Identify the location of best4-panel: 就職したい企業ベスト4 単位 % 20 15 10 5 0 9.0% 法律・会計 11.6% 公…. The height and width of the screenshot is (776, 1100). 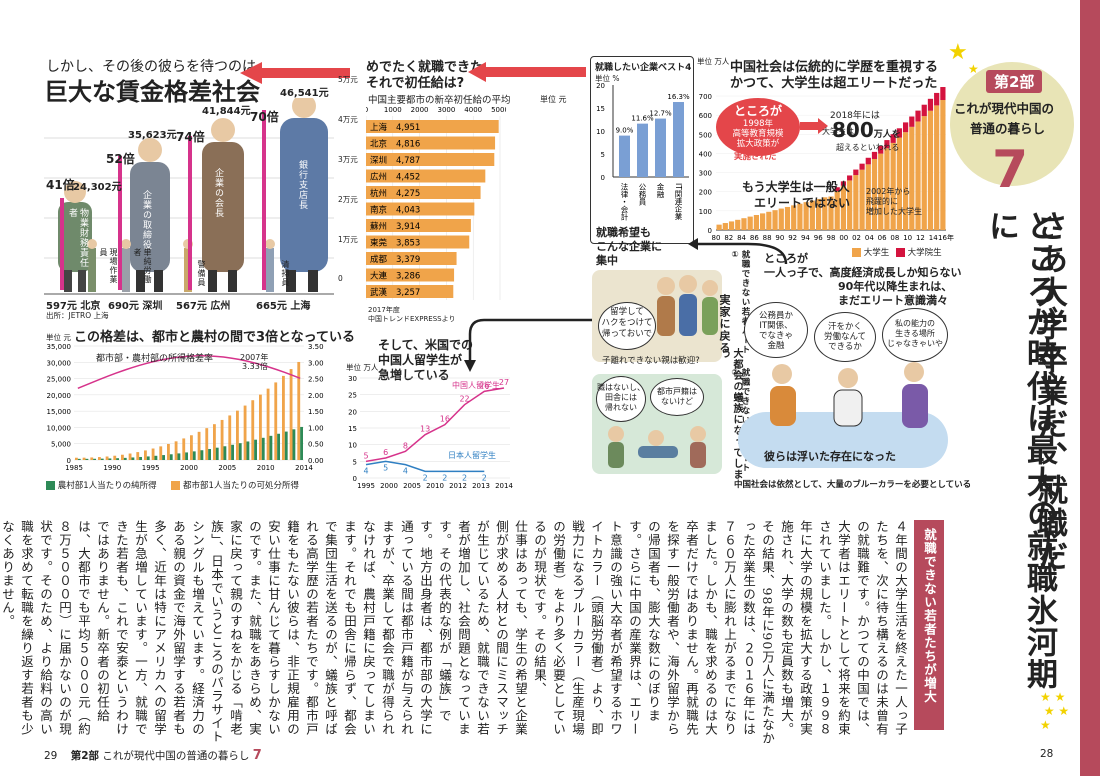
(642, 150).